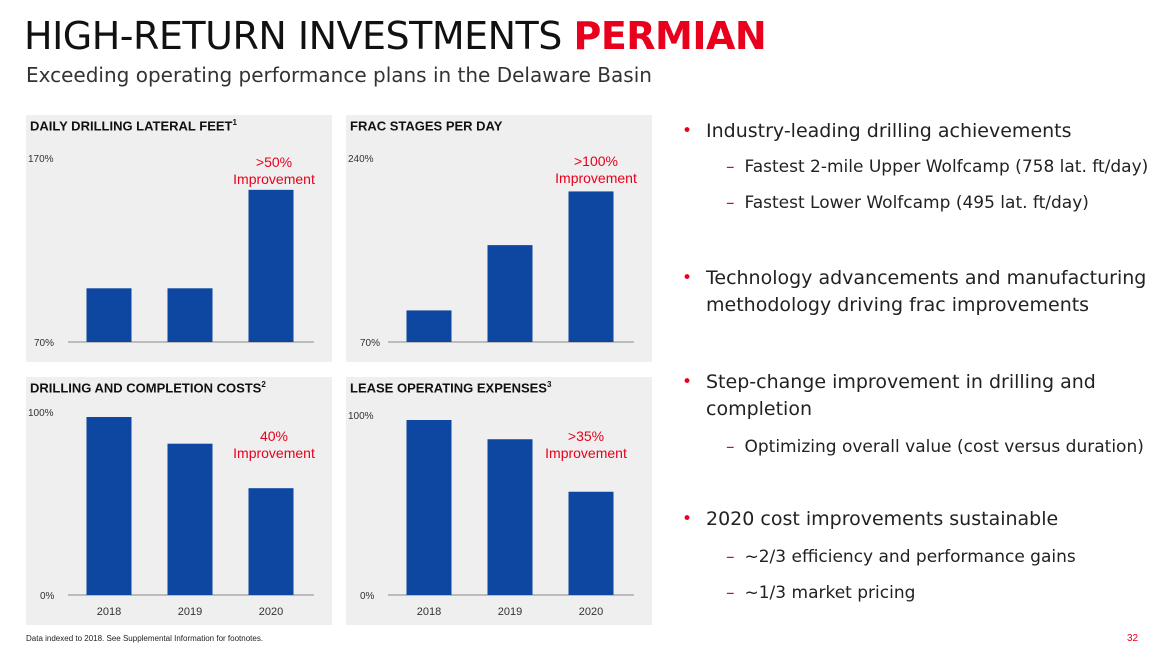 The width and height of the screenshot is (1166, 648). I want to click on chart-title: DRILLING AND COMPLETION COSTS2, so click(148, 387).